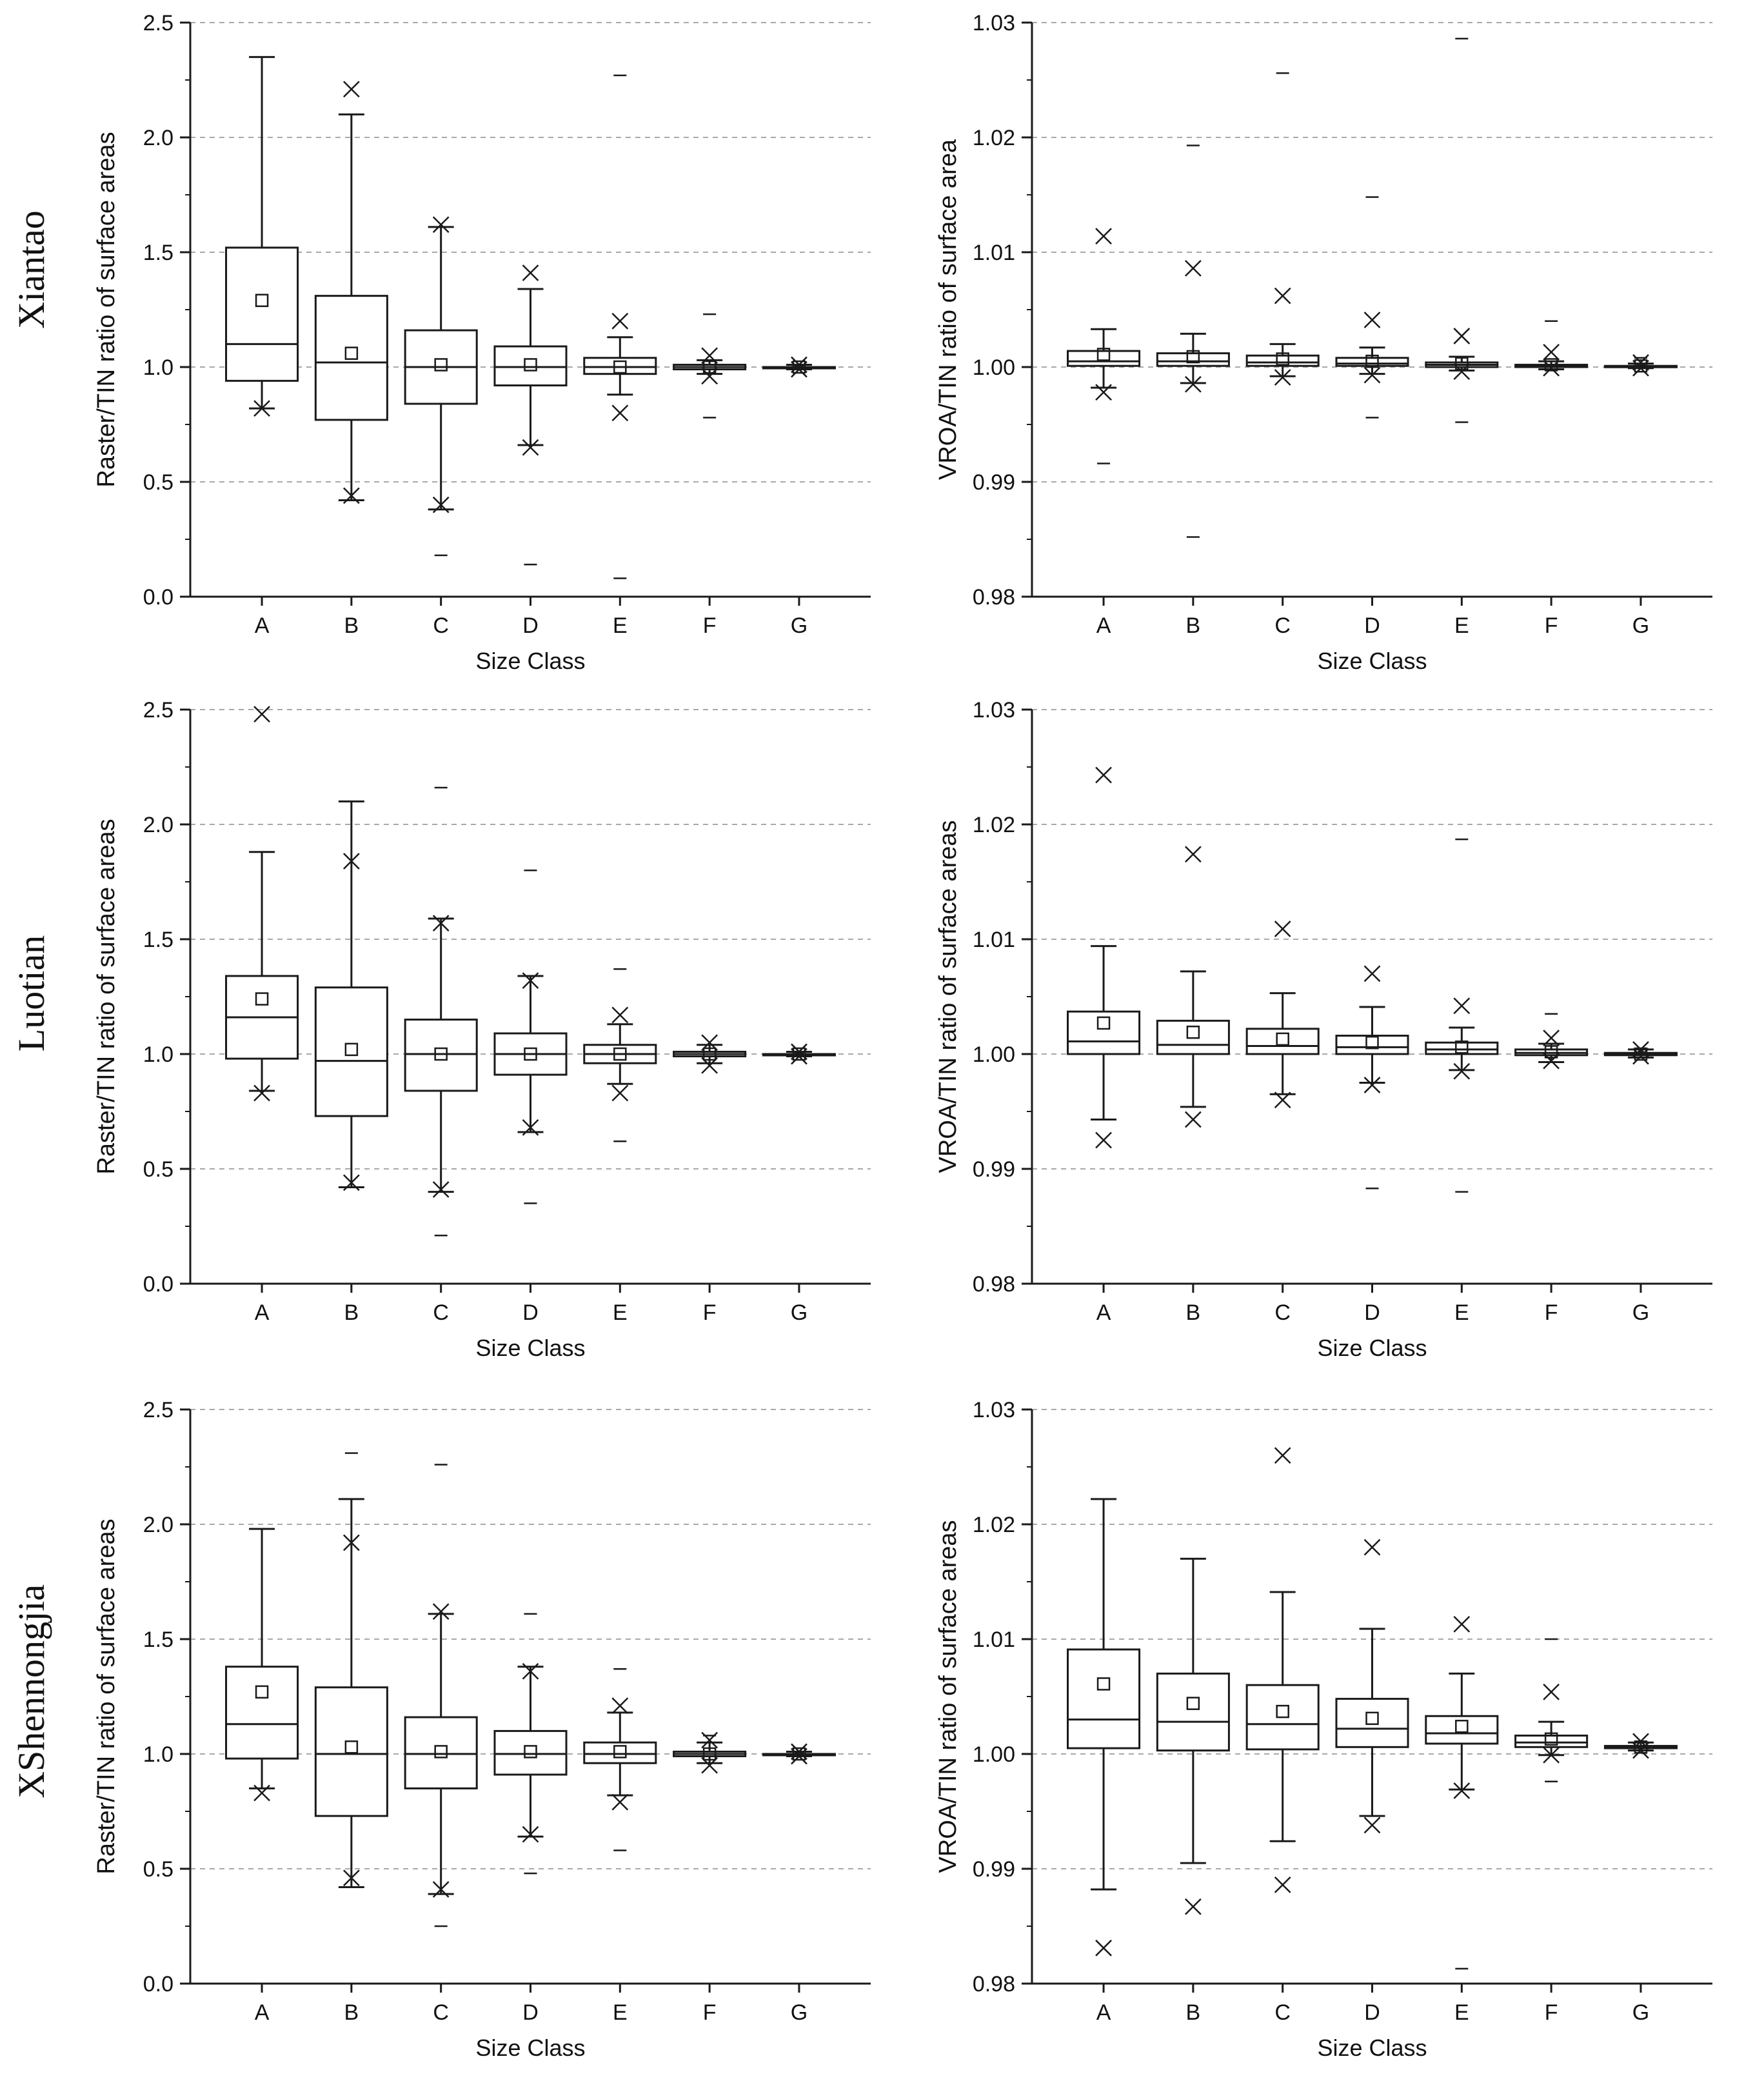 The height and width of the screenshot is (2081, 1764). What do you see at coordinates (158, 597) in the screenshot?
I see `y-tick-label: 0.0` at bounding box center [158, 597].